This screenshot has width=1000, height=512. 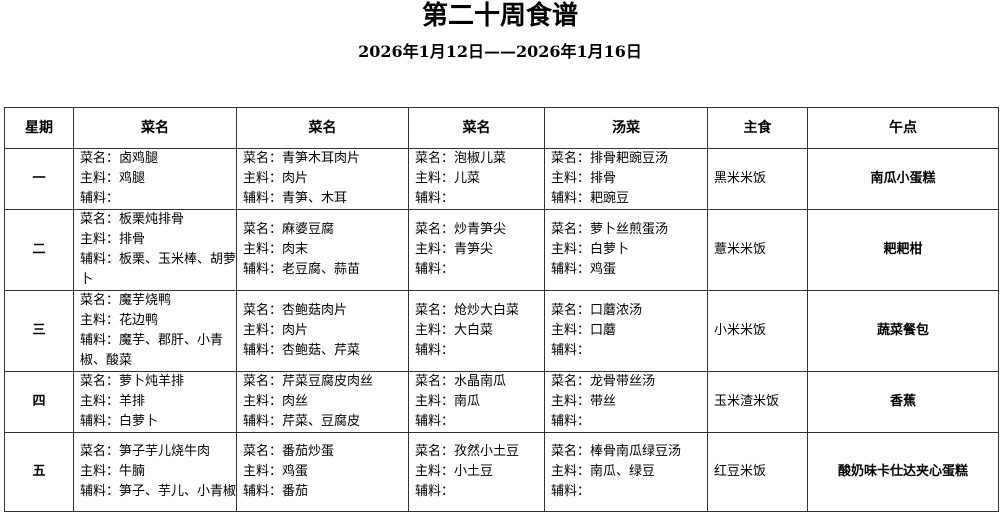 I want to click on weekday-cell: 三, so click(x=39, y=331).